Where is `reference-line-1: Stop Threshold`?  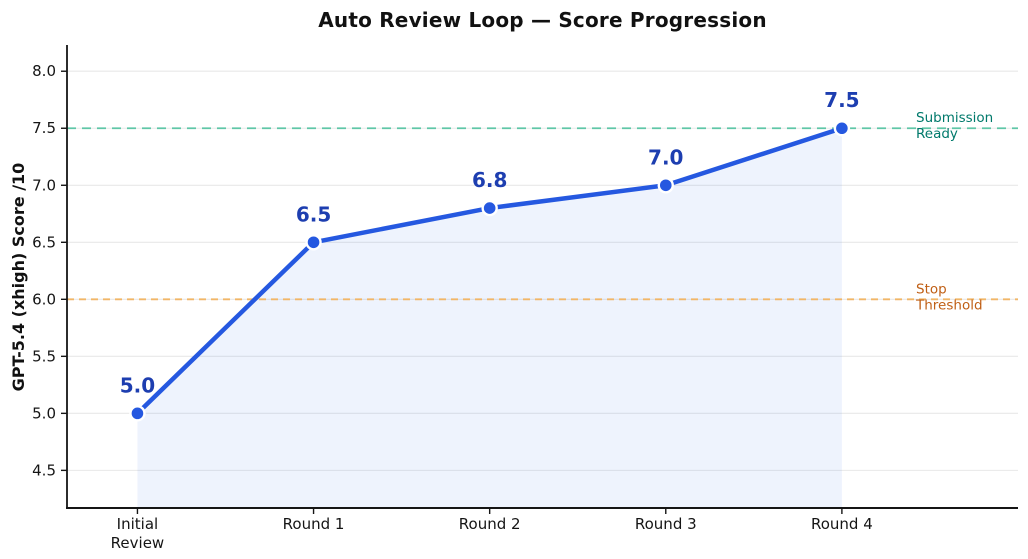 reference-line-1: Stop Threshold is located at coordinates (542, 297).